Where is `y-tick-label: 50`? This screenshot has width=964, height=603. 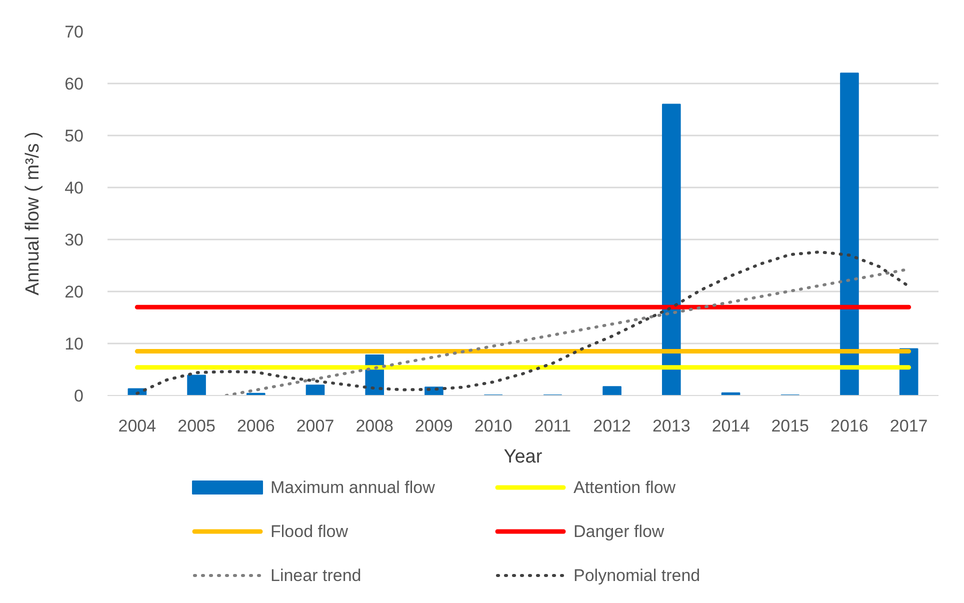
y-tick-label: 50 is located at coordinates (74, 136).